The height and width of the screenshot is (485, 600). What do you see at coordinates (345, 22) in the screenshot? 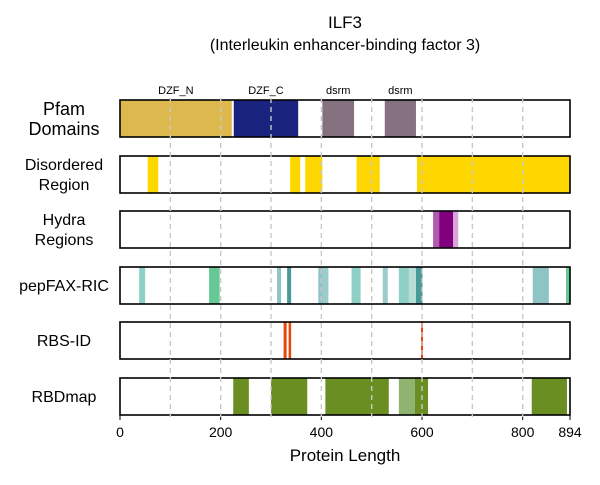
I see `chart-title: ILF3` at bounding box center [345, 22].